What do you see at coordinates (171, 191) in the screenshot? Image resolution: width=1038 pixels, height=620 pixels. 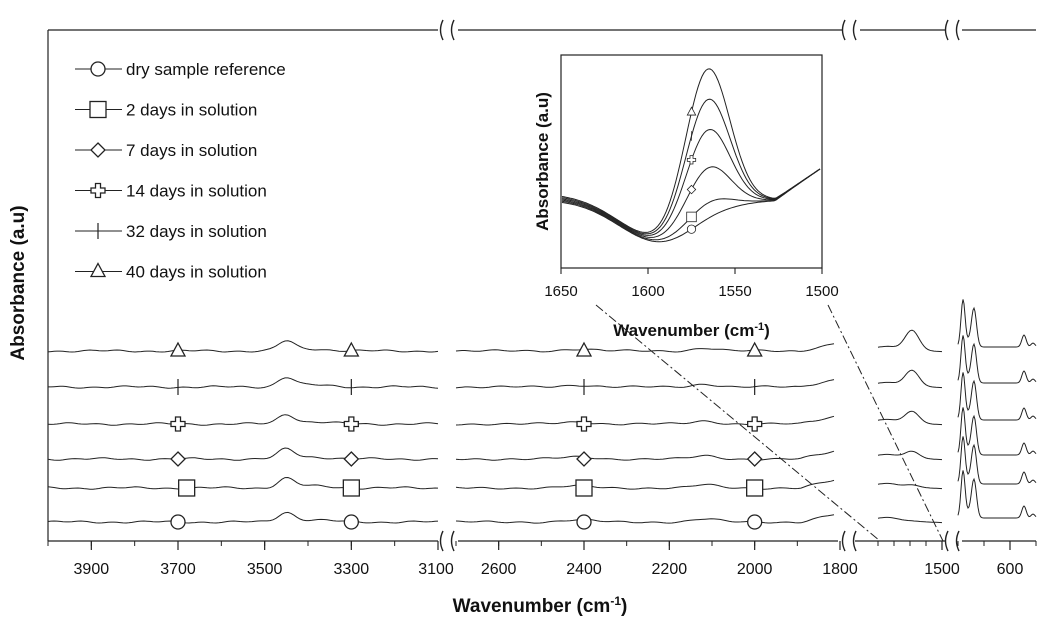 I see `legend-item-cross: 14 days in solution` at bounding box center [171, 191].